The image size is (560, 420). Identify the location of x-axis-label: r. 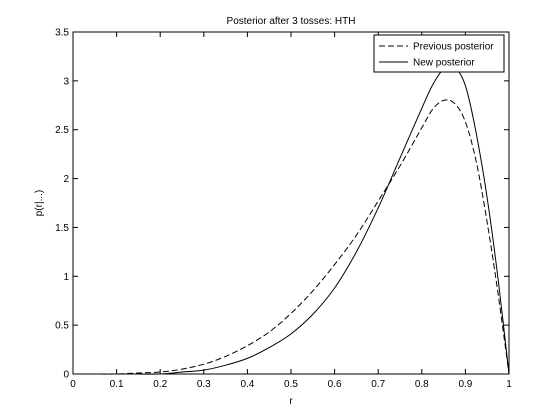
(291, 401).